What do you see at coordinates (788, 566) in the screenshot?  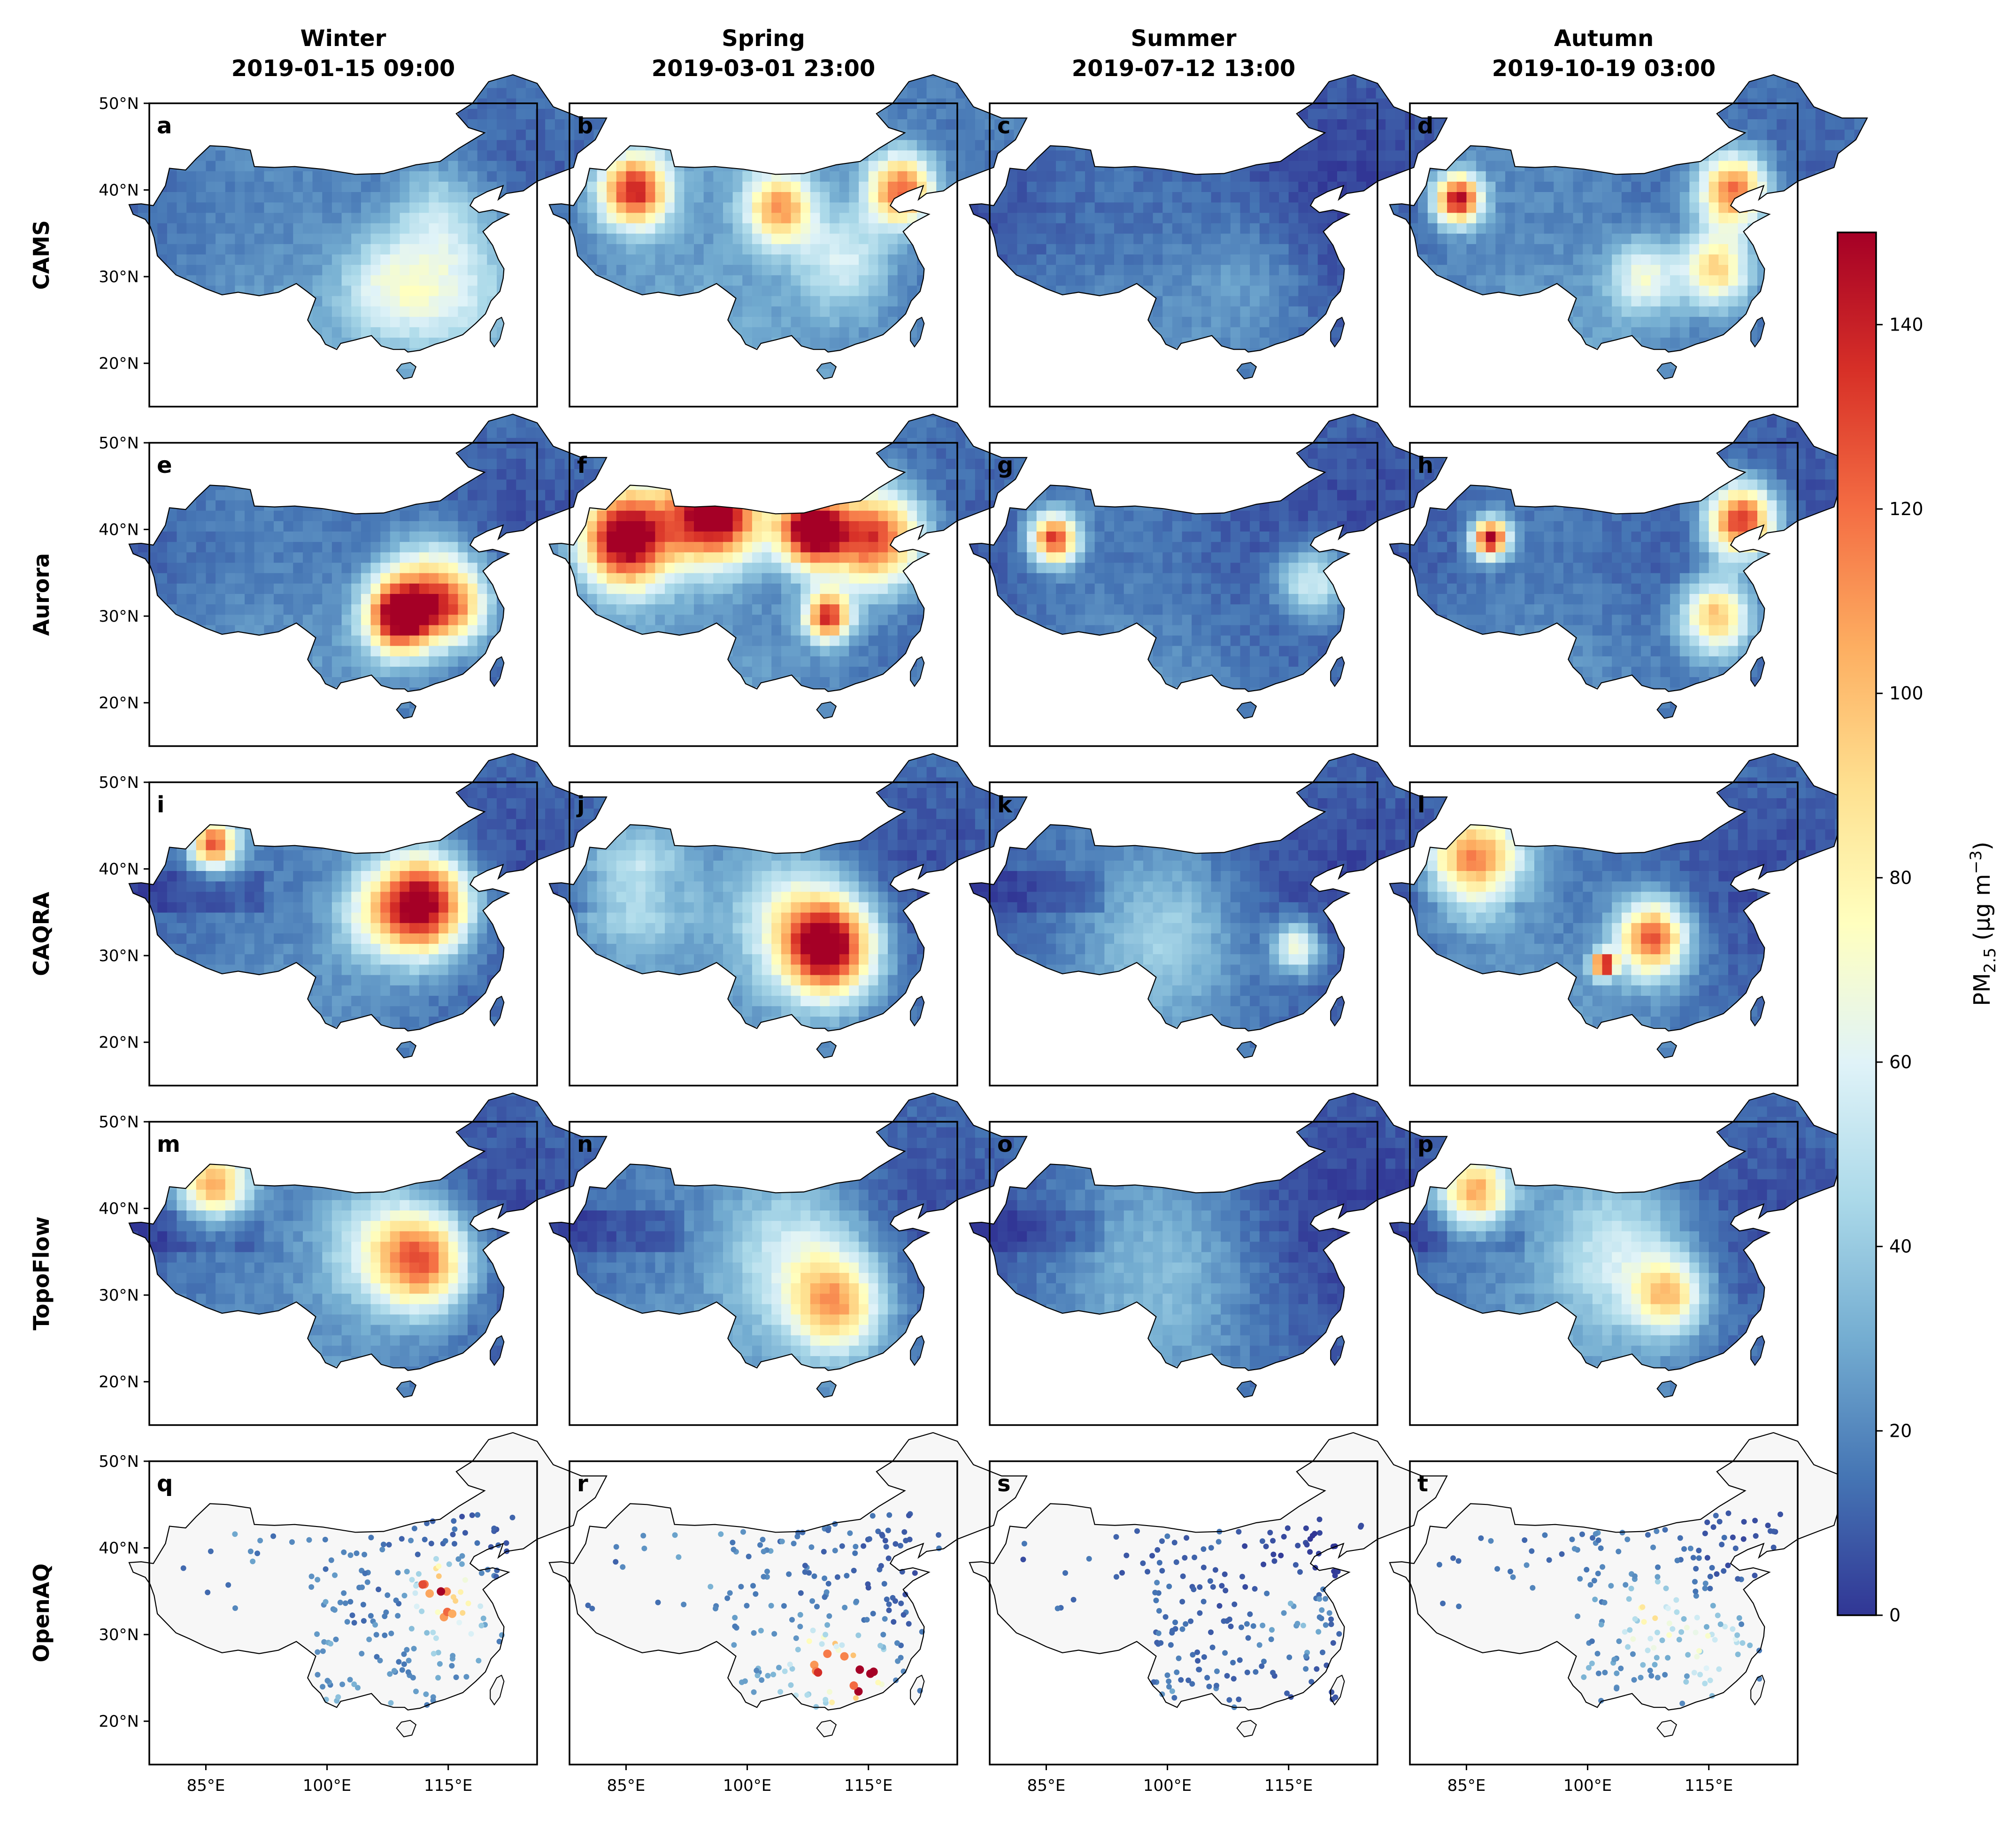 I see `pm25-field` at bounding box center [788, 566].